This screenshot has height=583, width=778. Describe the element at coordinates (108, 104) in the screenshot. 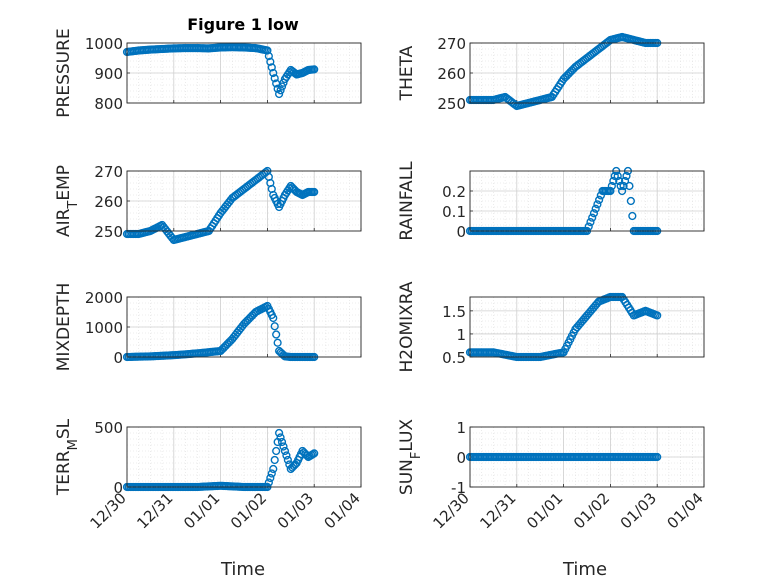

I see `y-tick-label: 800` at that location.